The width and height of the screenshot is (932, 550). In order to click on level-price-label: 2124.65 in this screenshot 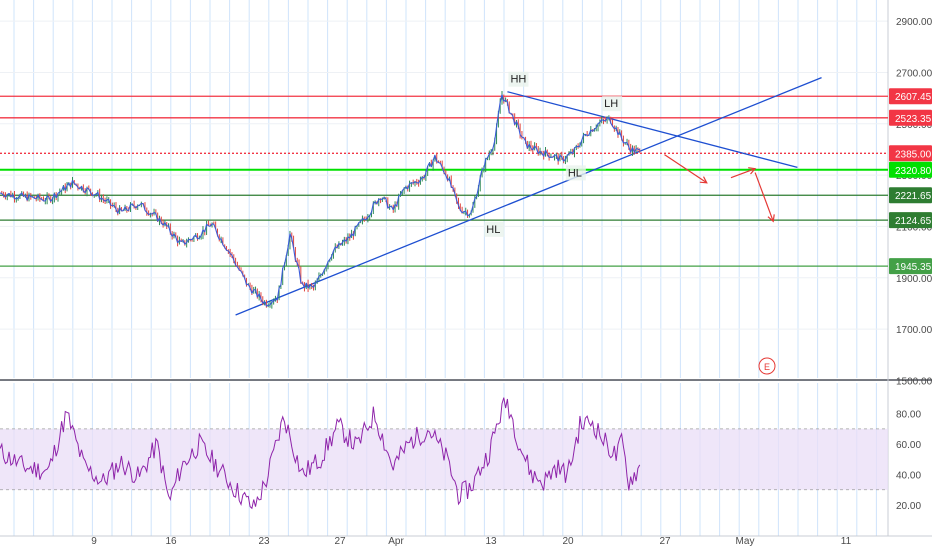, I will do `click(913, 221)`.